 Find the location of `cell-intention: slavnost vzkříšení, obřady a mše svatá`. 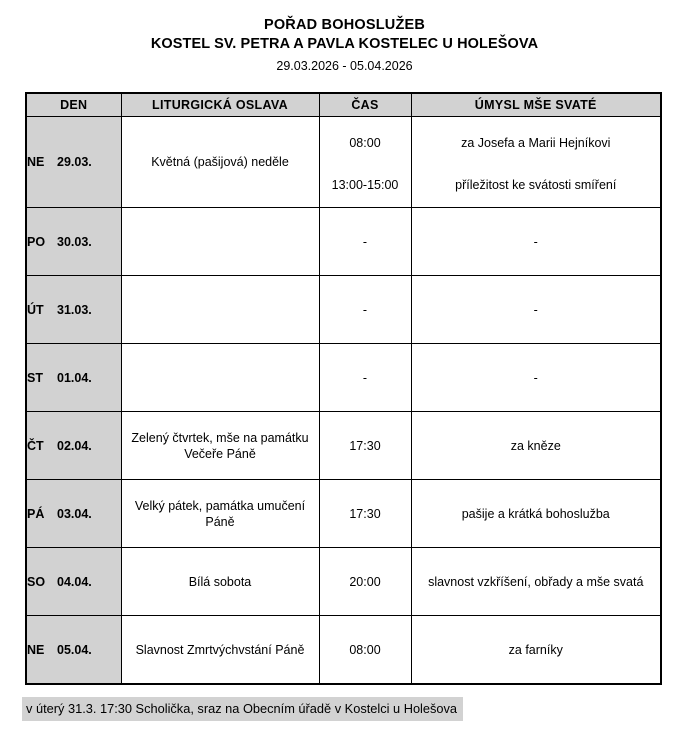

cell-intention: slavnost vzkříšení, obřady a mše svatá is located at coordinates (536, 581).